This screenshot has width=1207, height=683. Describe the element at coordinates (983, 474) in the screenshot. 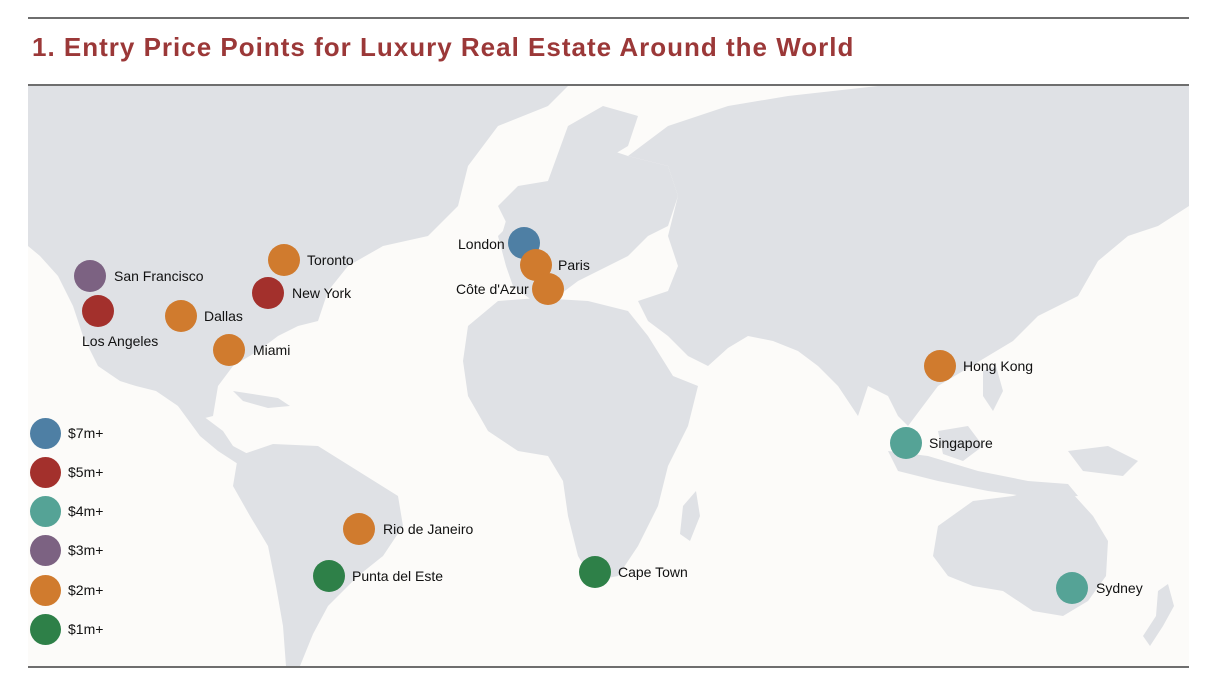

I see `landmass-indonesia` at that location.